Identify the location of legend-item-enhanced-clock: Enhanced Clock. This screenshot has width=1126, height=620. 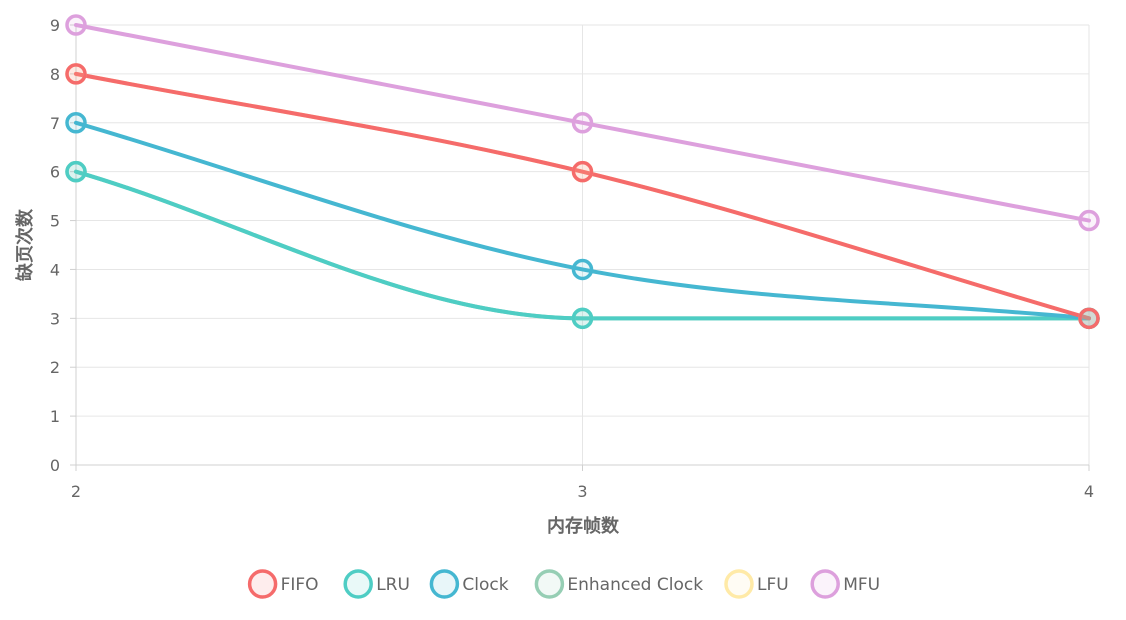
(618, 584).